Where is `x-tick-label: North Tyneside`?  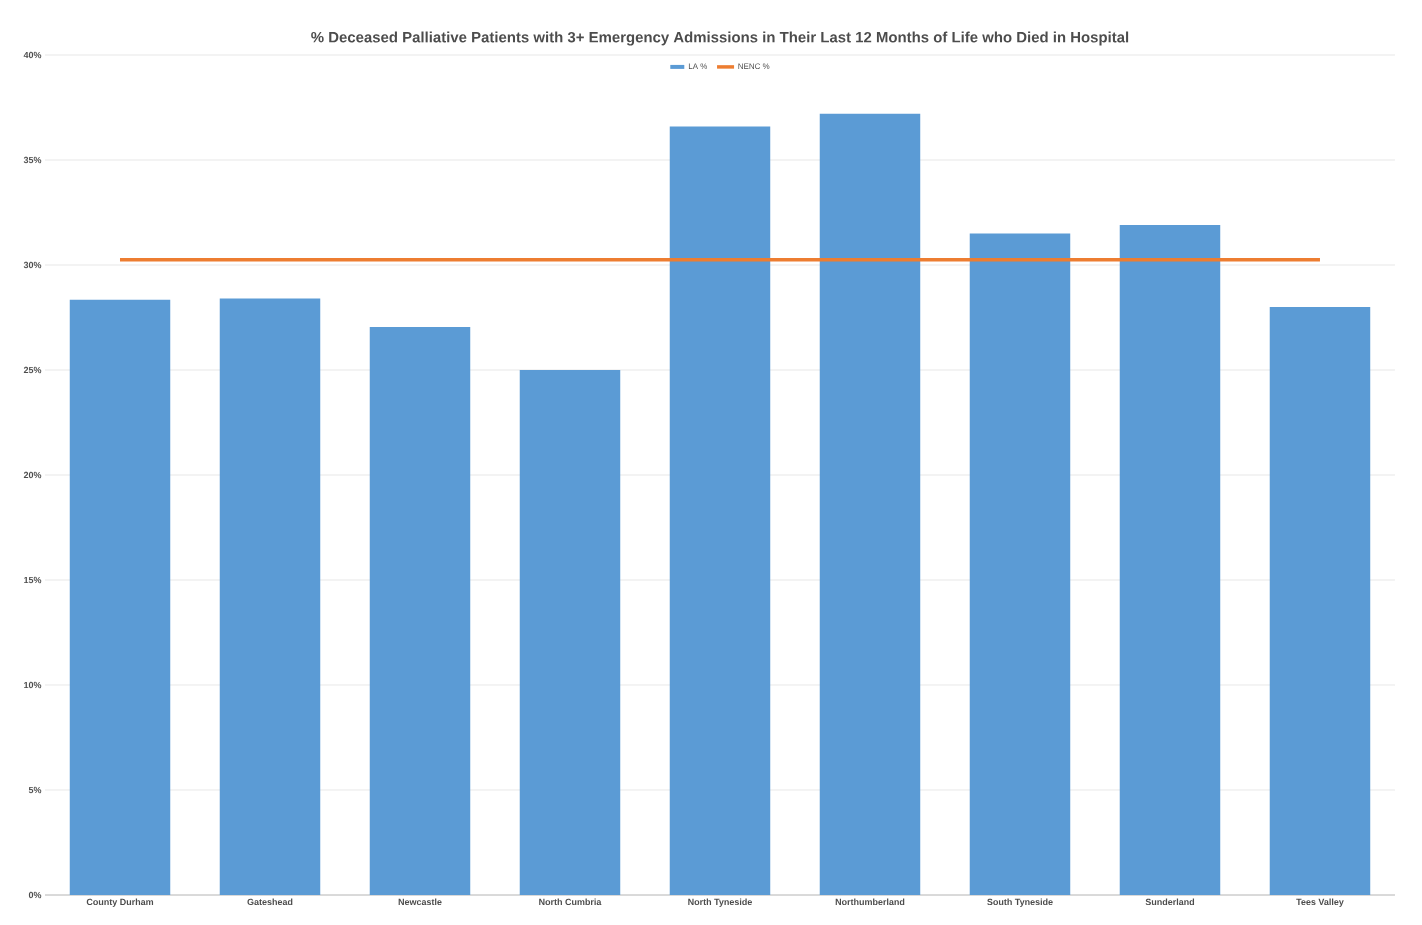 x-tick-label: North Tyneside is located at coordinates (720, 902).